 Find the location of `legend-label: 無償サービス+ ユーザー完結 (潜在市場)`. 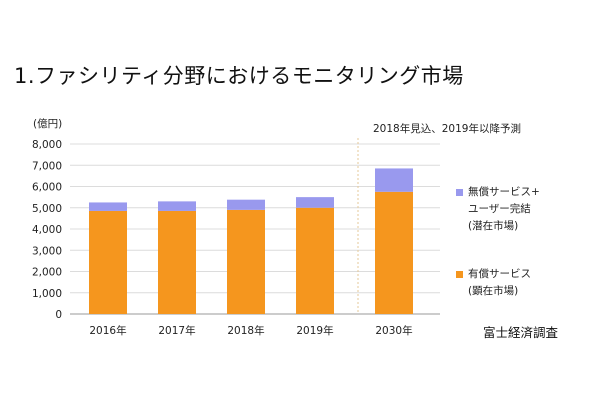

legend-label: 無償サービス+ ユーザー完結 (潜在市場) is located at coordinates (504, 209).